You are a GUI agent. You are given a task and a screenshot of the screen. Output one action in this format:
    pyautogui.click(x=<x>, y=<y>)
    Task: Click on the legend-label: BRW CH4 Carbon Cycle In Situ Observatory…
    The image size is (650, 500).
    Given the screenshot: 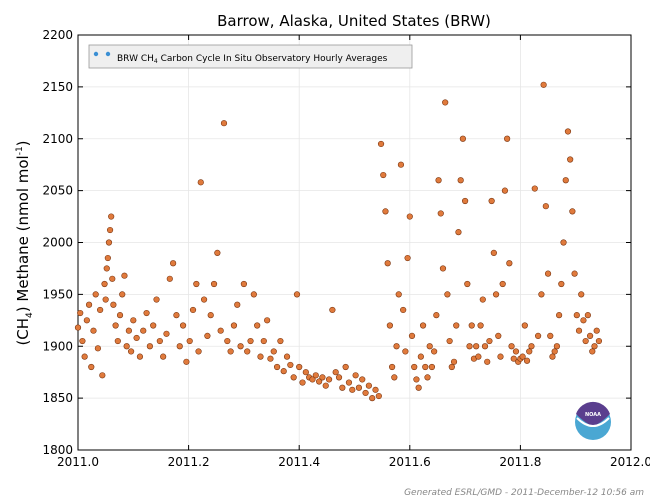 What is the action you would take?
    pyautogui.click(x=252, y=59)
    